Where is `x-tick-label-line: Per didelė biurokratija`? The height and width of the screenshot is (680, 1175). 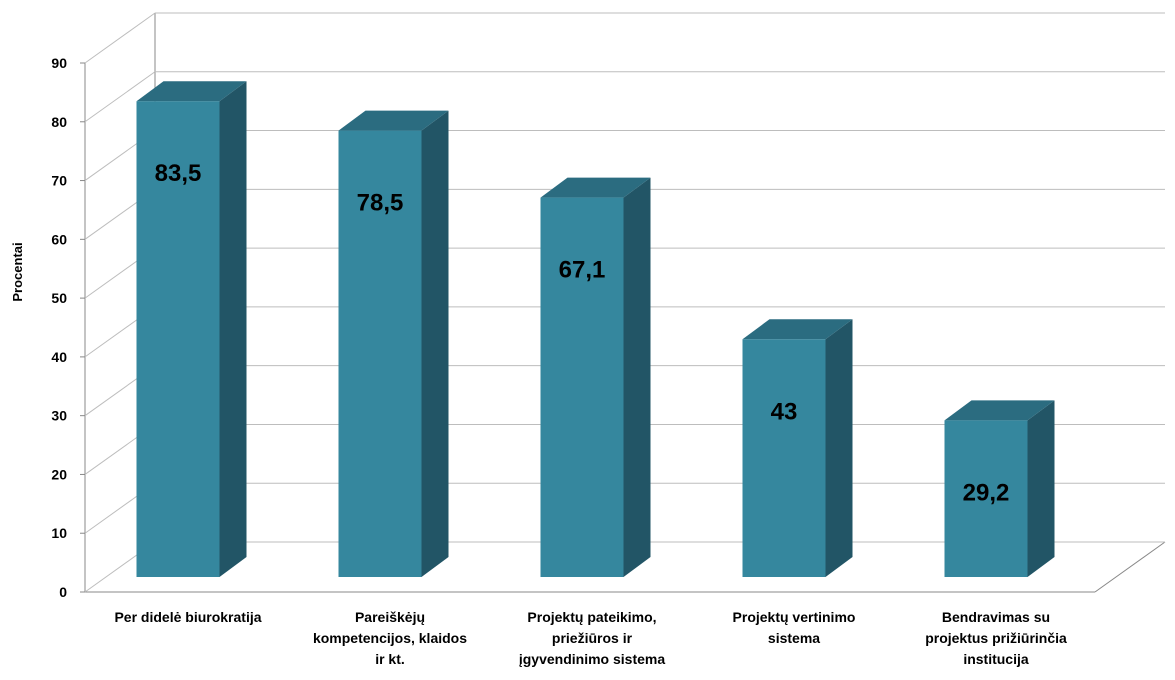
x-tick-label-line: Per didelė biurokratija is located at coordinates (187, 617).